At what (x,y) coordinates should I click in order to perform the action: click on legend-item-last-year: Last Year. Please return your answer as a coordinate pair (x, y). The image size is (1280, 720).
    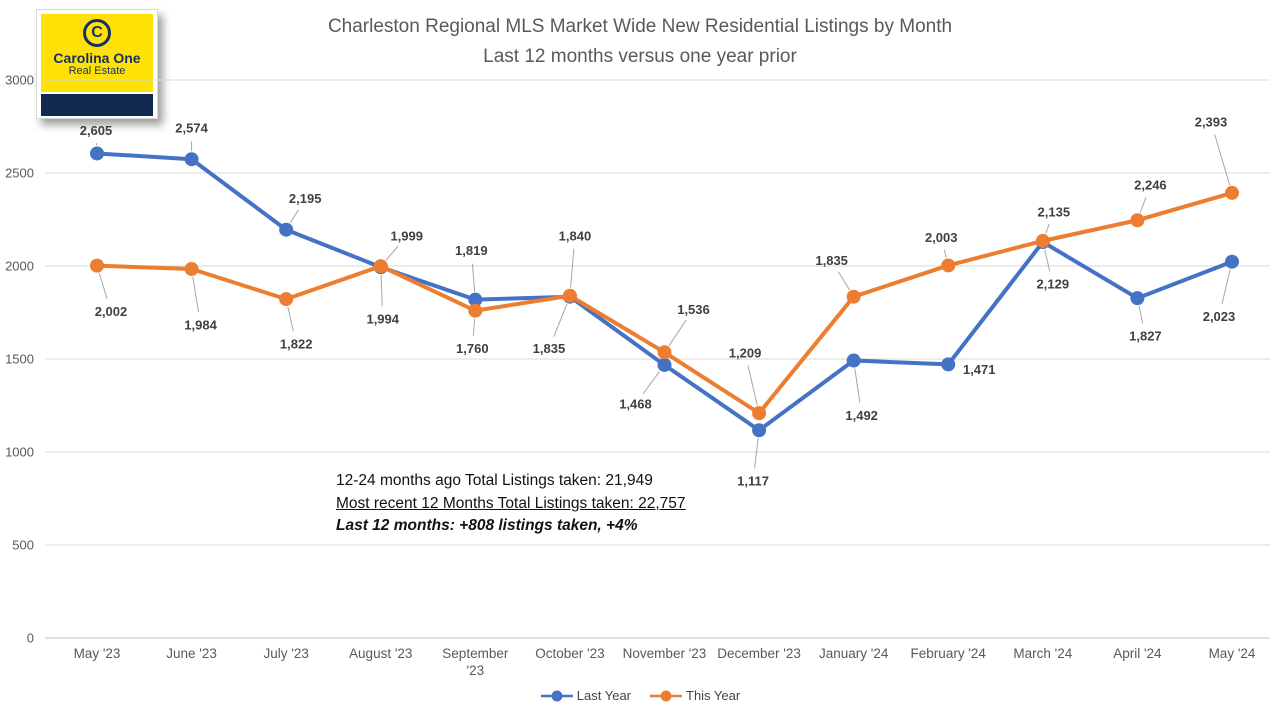
    Looking at the image, I should click on (585, 695).